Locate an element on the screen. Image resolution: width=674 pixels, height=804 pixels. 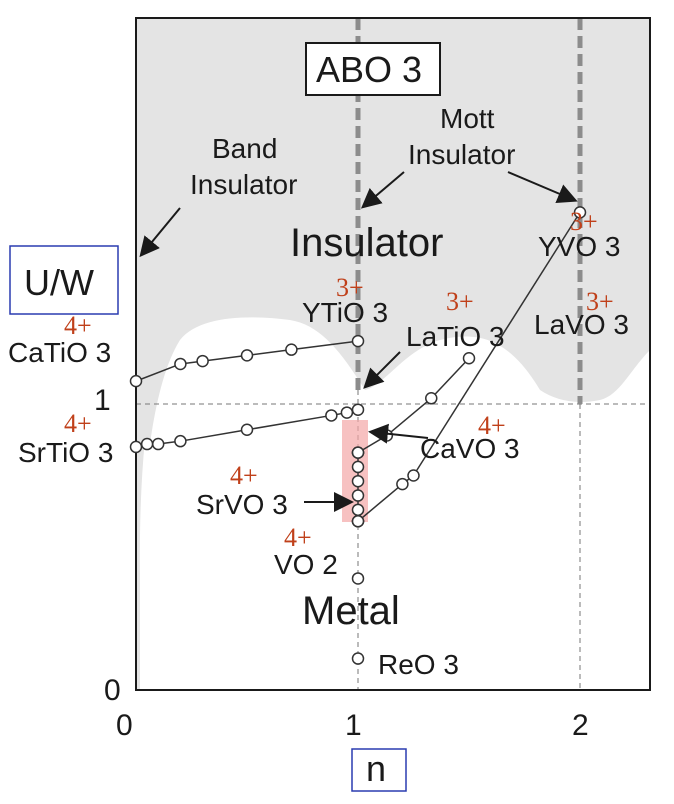
ox-cavo3: 4+ is located at coordinates (492, 425).